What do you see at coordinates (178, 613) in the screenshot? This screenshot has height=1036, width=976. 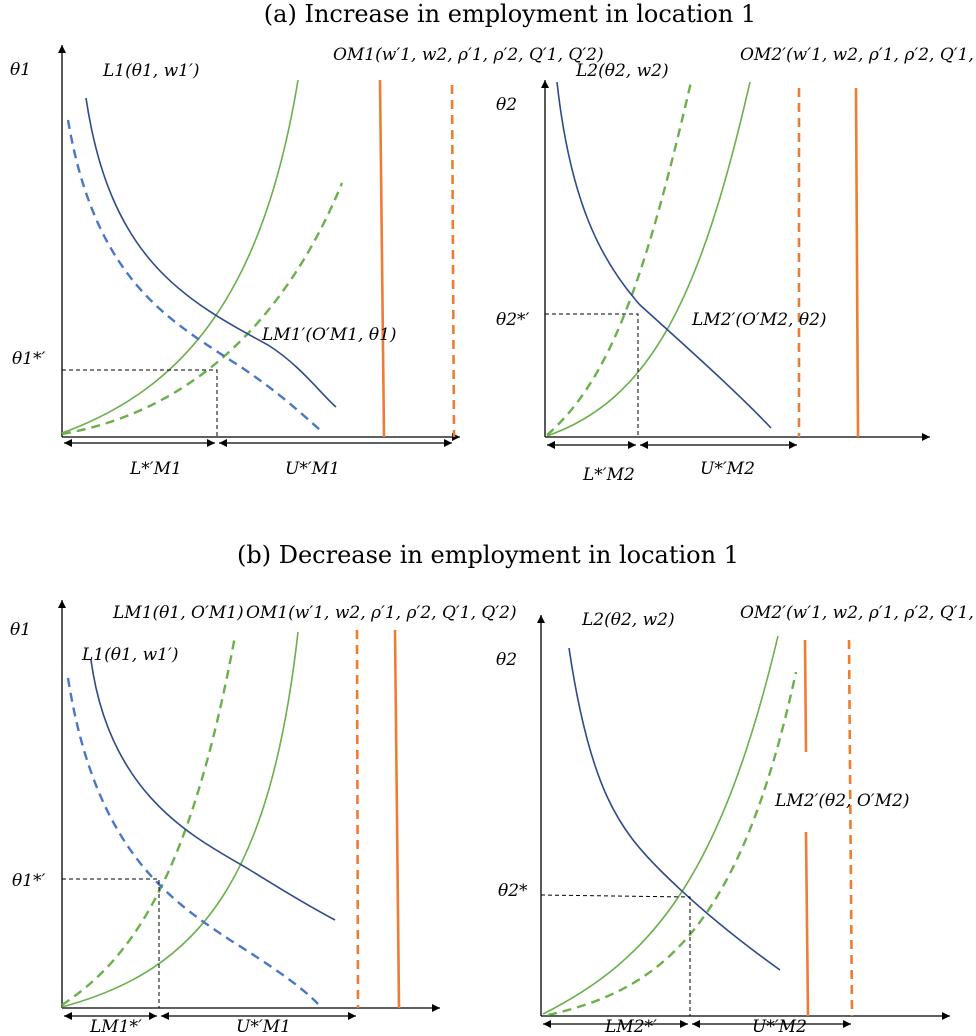 I see `b1-labor-demand-label: LM1(θ1, O′M1)` at bounding box center [178, 613].